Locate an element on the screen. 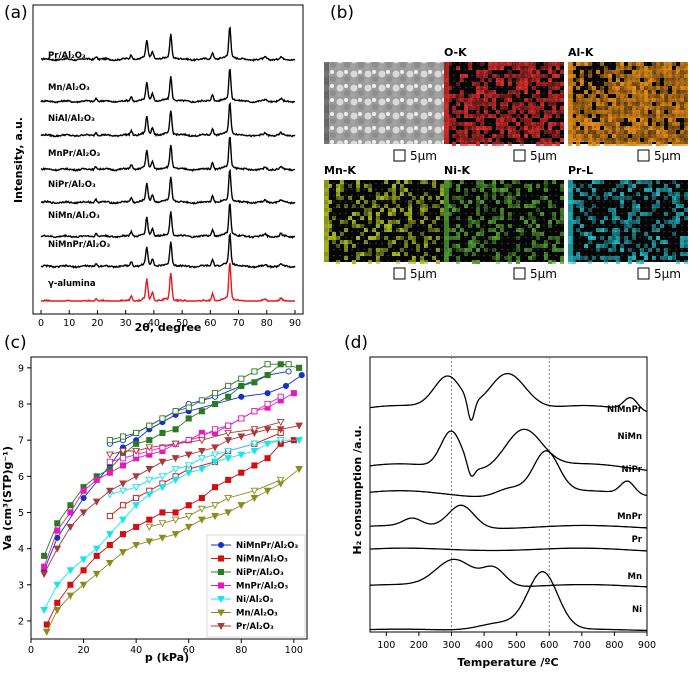  xrd-ylabel: Intensity, a.u. is located at coordinates (18, 160).